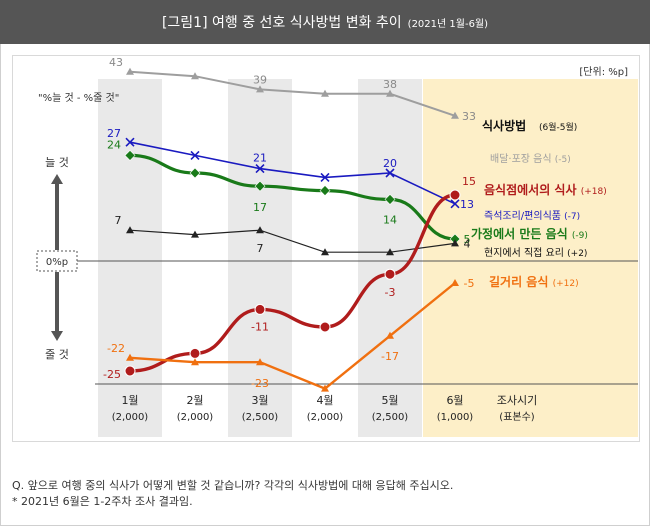  What do you see at coordinates (467, 204) in the screenshot?
I see `data-label: 13` at bounding box center [467, 204].